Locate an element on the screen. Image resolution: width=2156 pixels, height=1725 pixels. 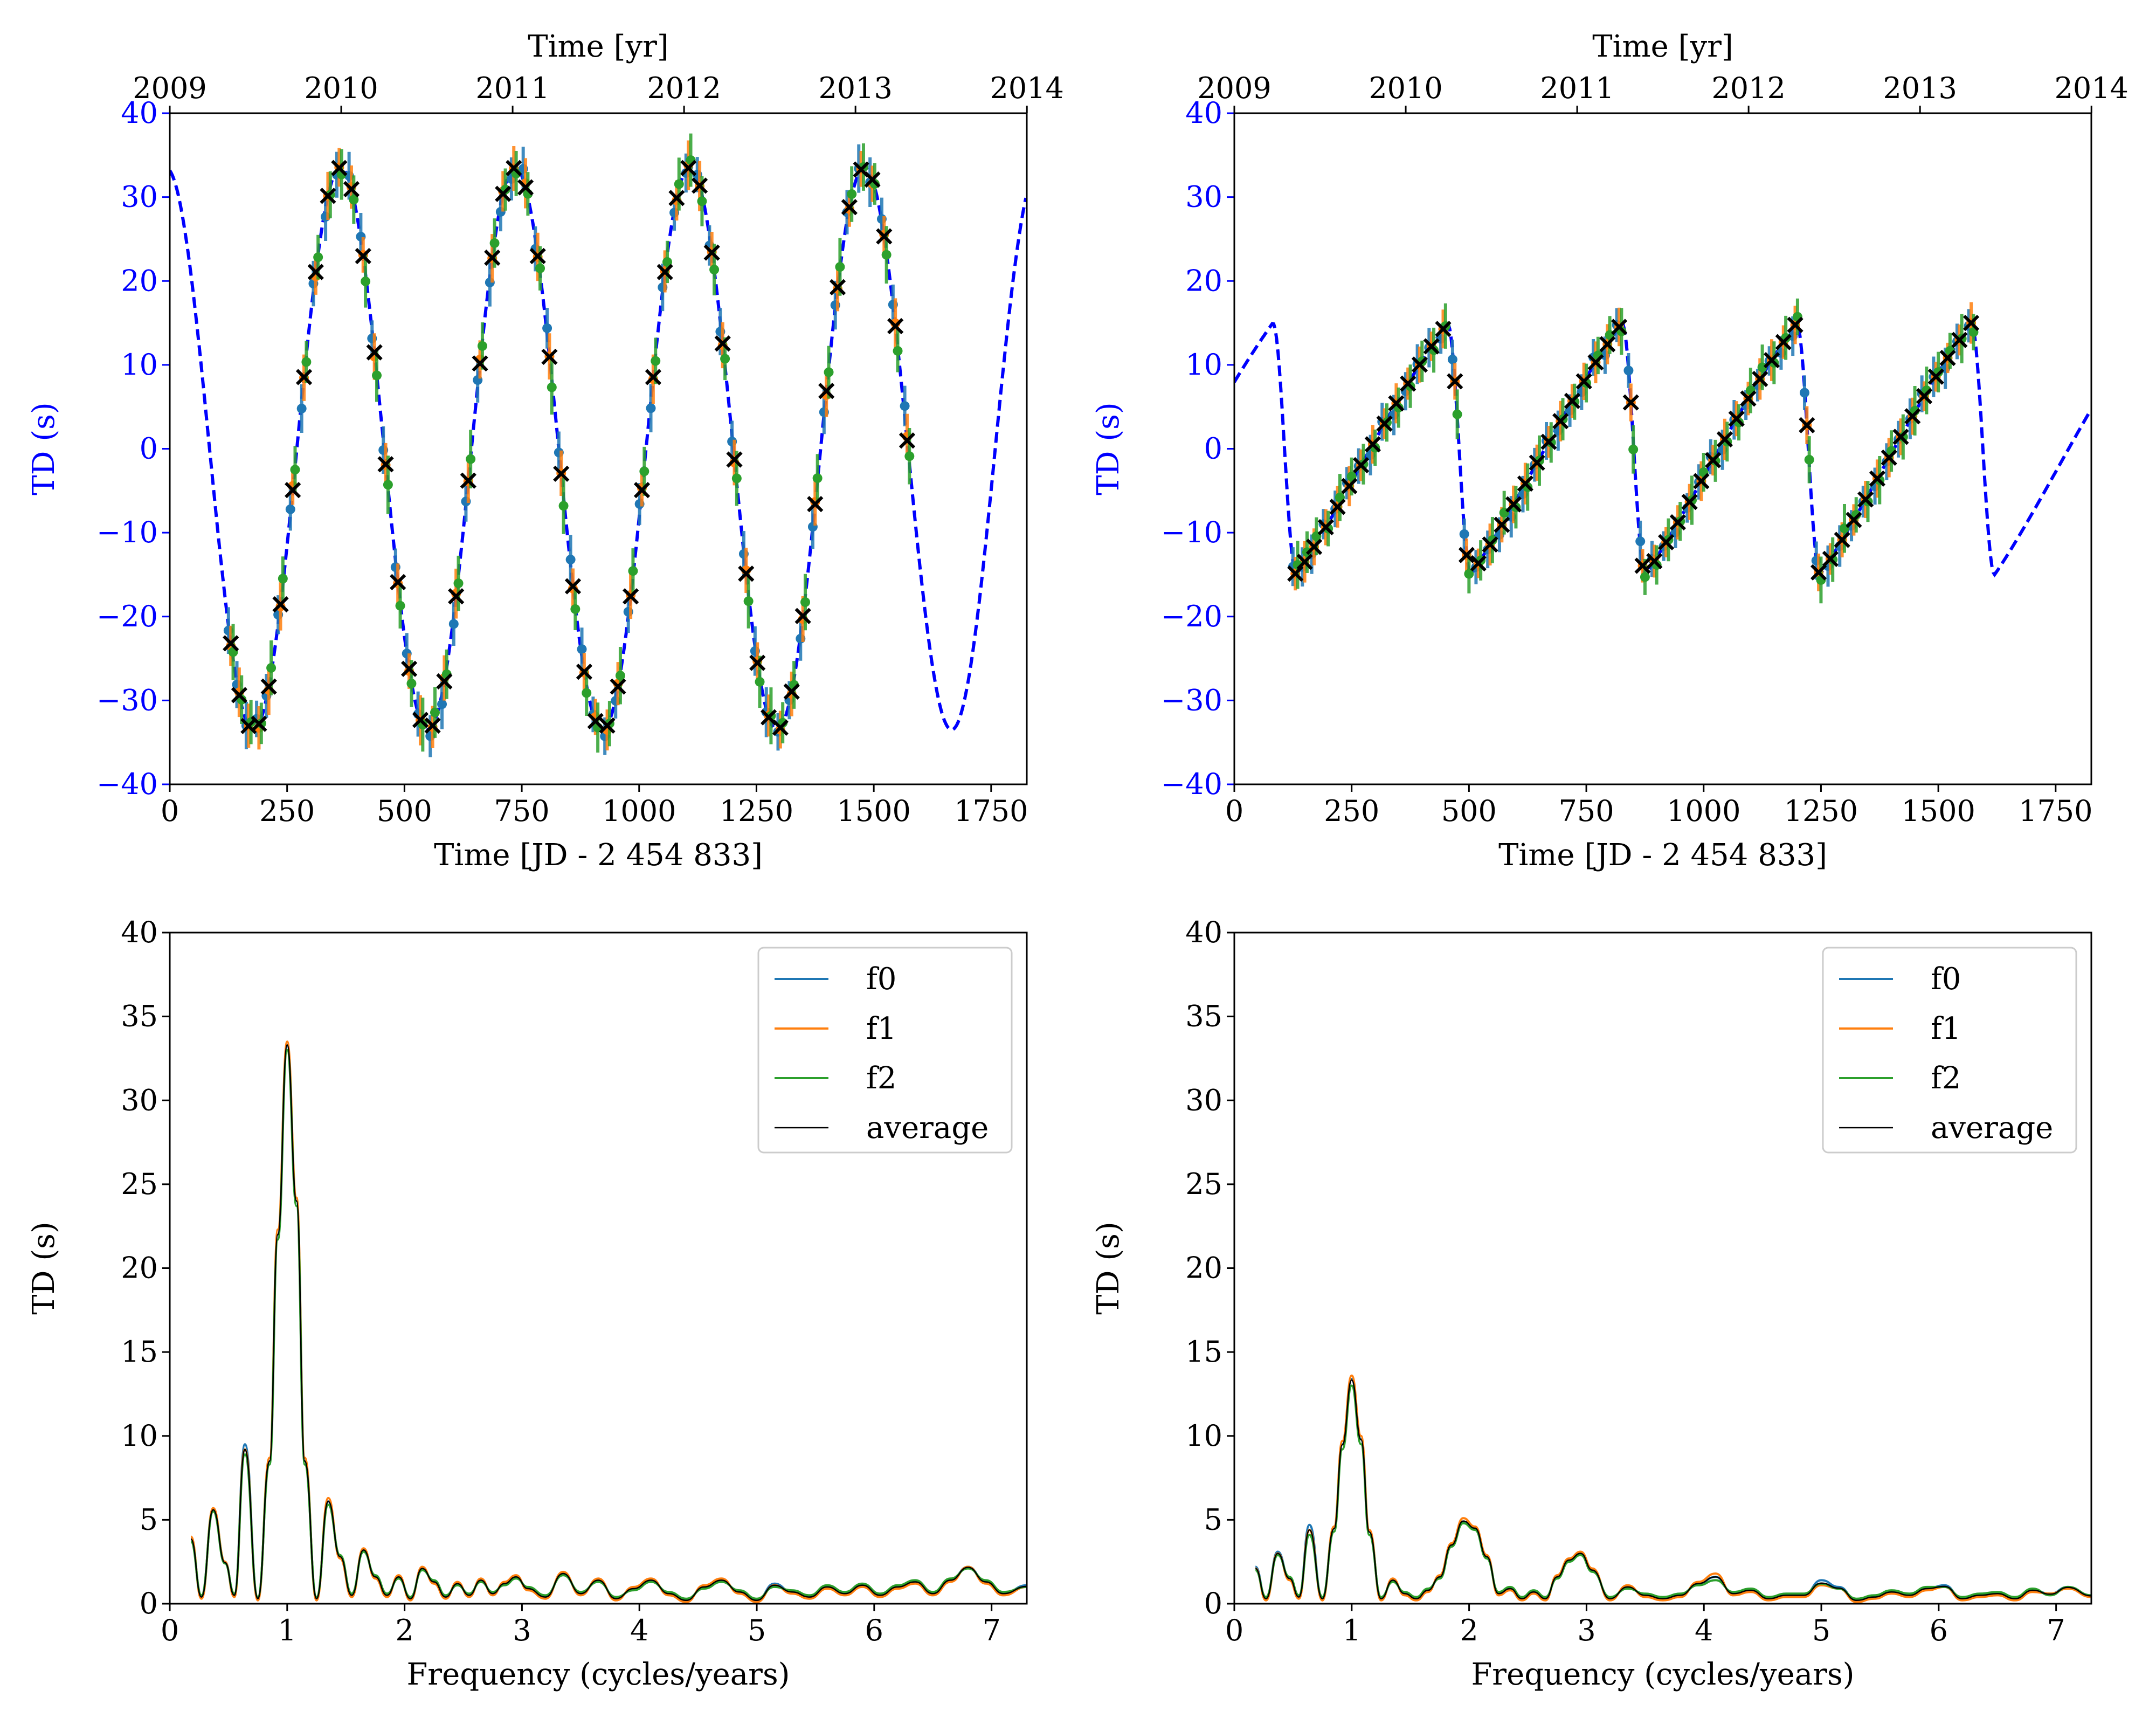
top-tick-label: 2012 is located at coordinates (1748, 88).